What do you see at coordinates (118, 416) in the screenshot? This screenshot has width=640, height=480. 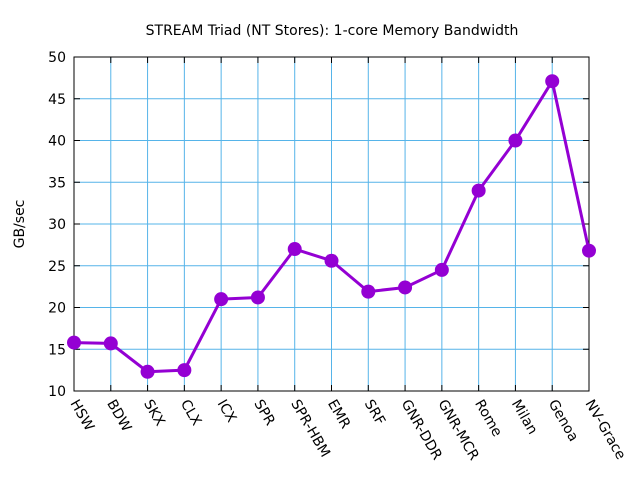 I see `x-tick-label: BDW` at bounding box center [118, 416].